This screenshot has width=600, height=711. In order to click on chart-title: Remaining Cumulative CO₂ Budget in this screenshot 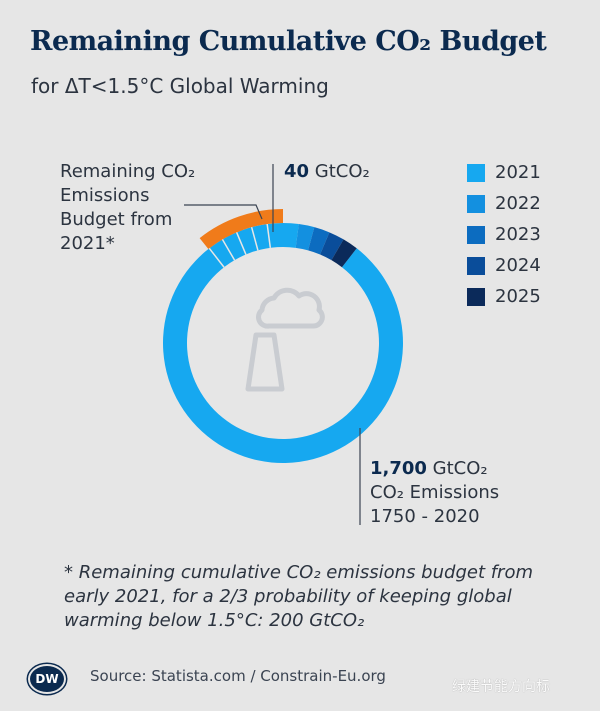, I will do `click(288, 41)`.